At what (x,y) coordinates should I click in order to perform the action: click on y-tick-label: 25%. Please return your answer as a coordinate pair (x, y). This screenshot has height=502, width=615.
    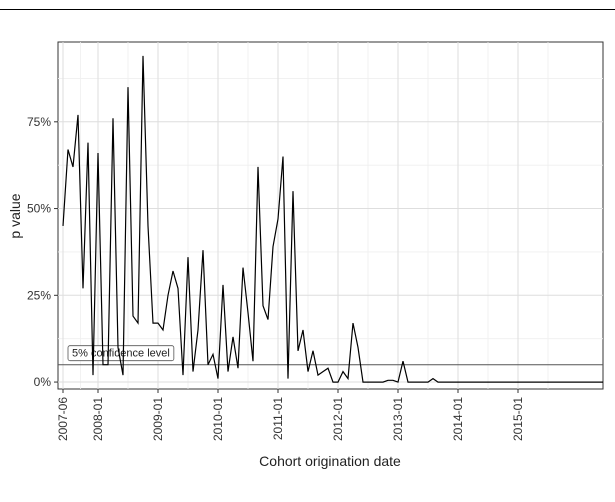
    Looking at the image, I should click on (39, 295).